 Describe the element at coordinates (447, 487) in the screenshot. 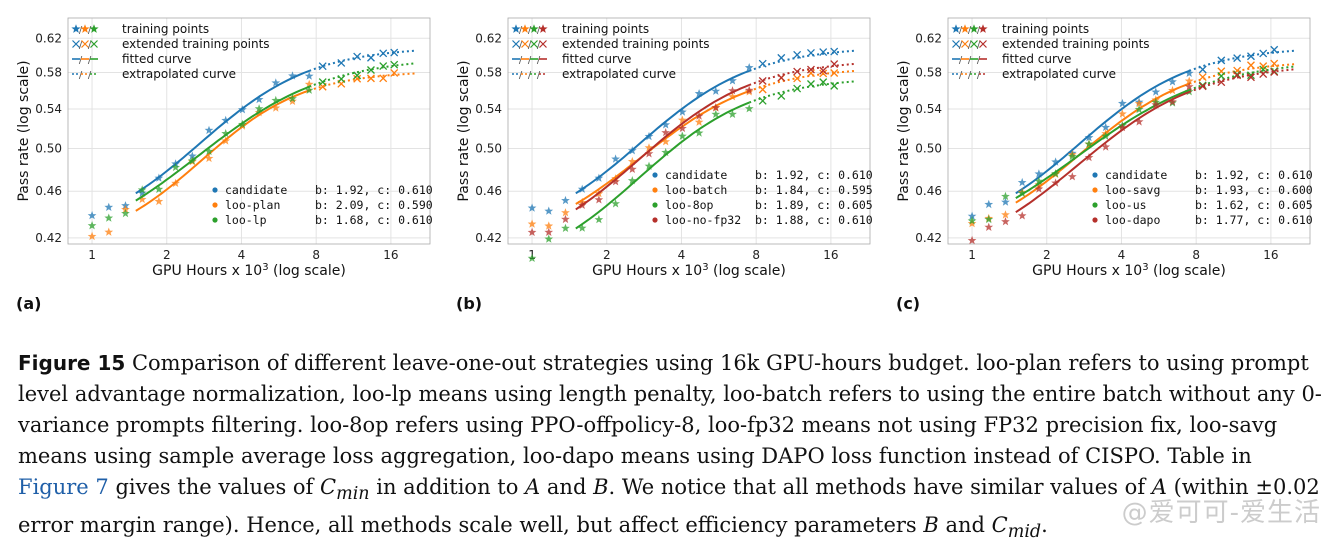

I see `caption-text-3: in addition to` at that location.